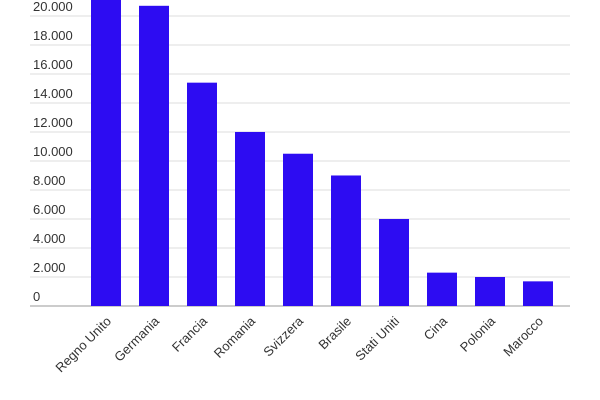  Describe the element at coordinates (53, 7) in the screenshot. I see `y-tick-label: 20.000` at that location.